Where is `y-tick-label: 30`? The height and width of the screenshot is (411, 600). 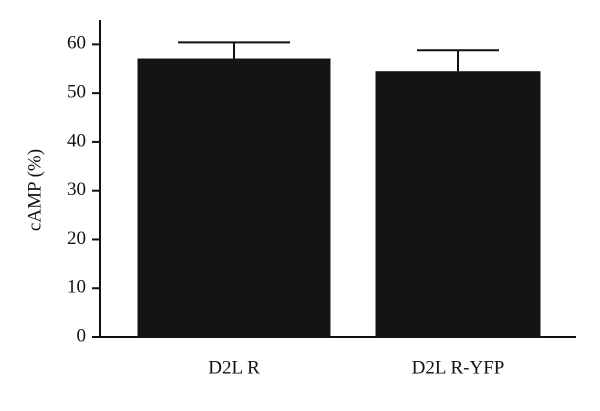
y-tick-label: 30 is located at coordinates (76, 189).